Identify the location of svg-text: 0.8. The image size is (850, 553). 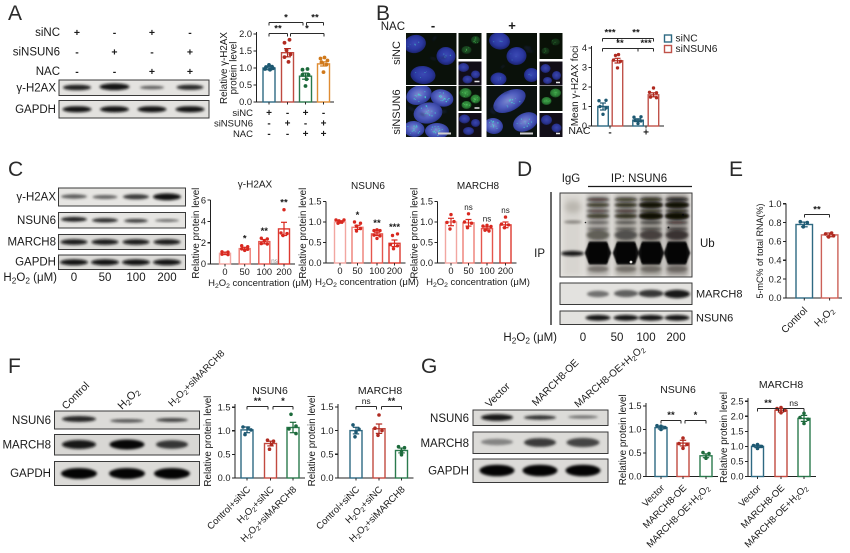
(775, 223).